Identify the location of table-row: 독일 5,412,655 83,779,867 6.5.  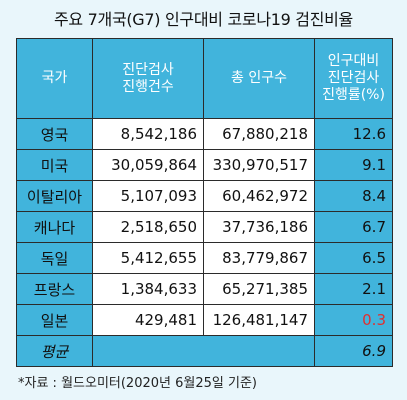
(204, 258).